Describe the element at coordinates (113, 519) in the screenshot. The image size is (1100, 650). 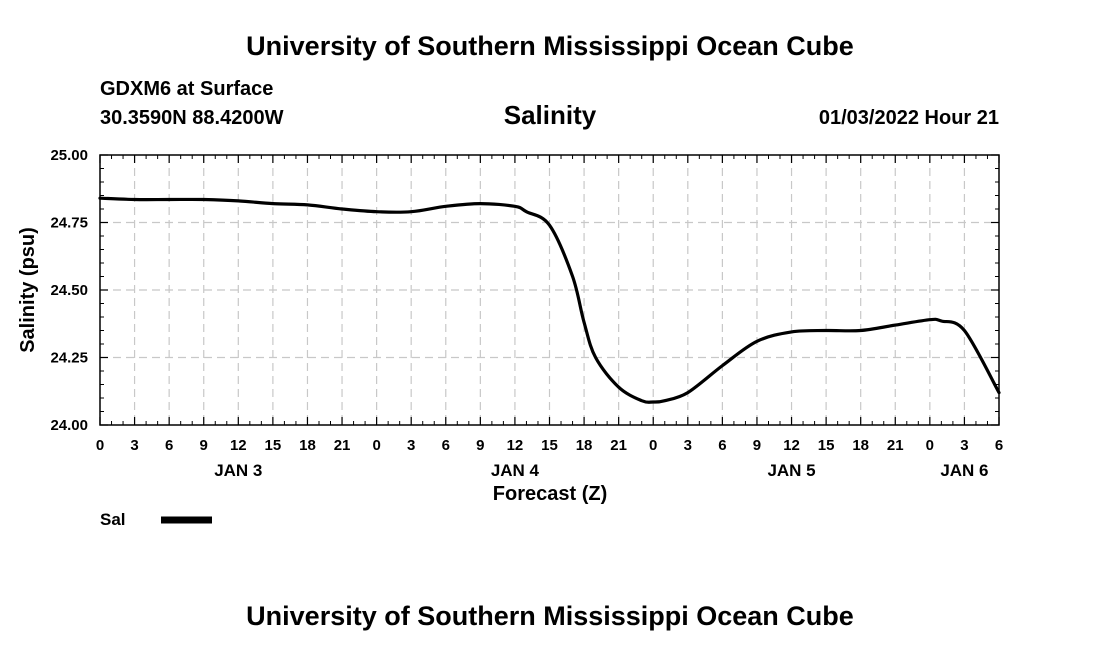
I see `legend-label: Sal` at that location.